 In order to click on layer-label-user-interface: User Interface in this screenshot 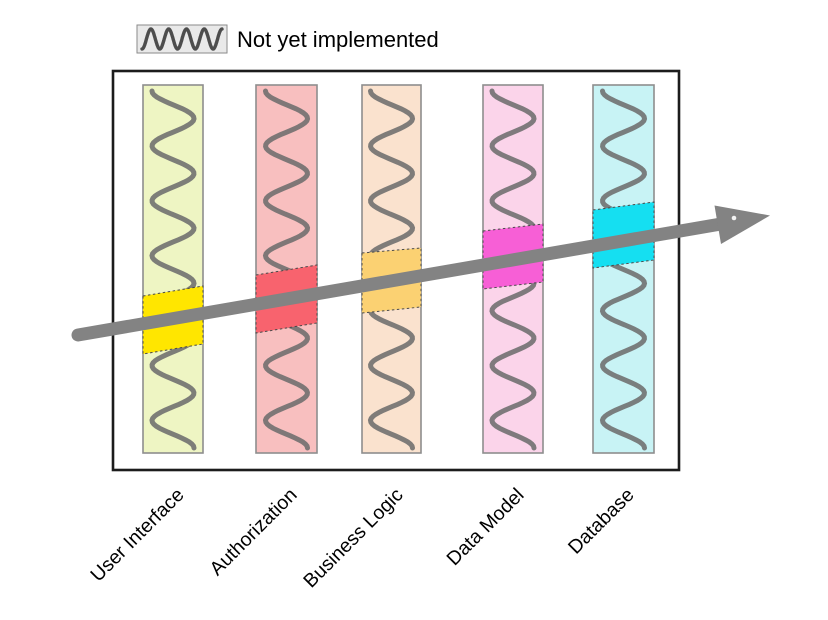, I will do `click(137, 535)`.